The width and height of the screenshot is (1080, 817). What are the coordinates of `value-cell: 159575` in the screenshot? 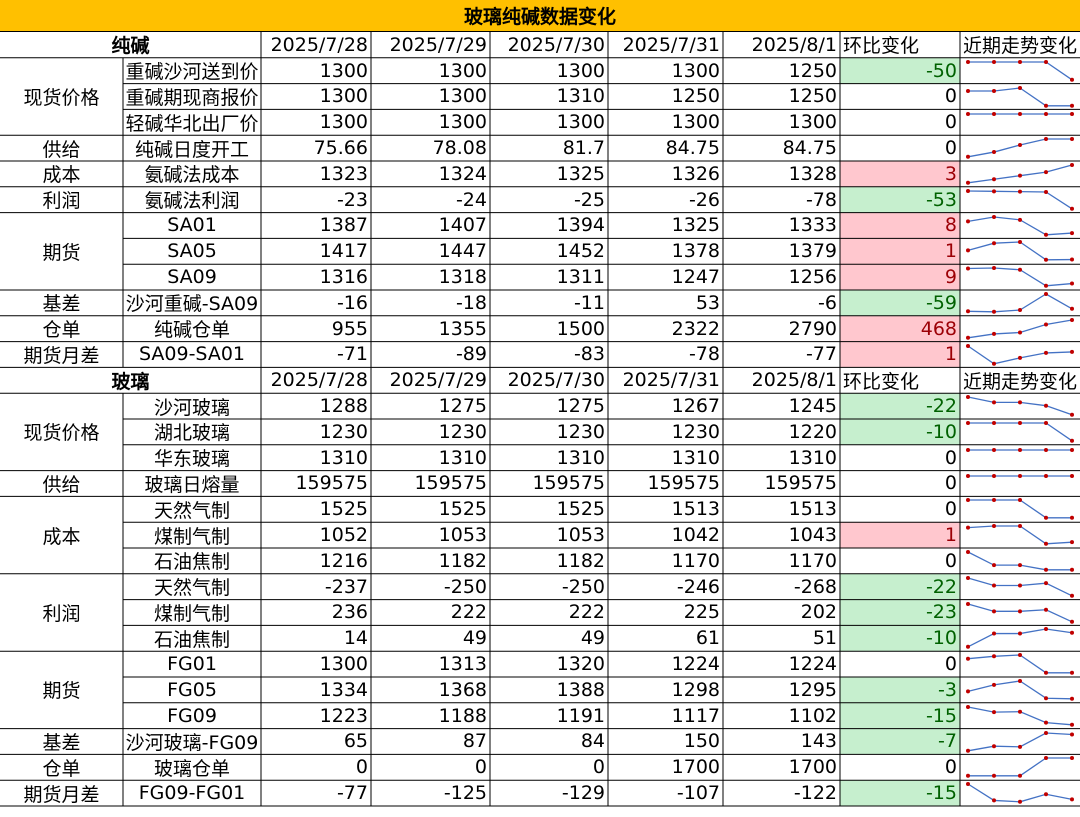 It's located at (683, 483).